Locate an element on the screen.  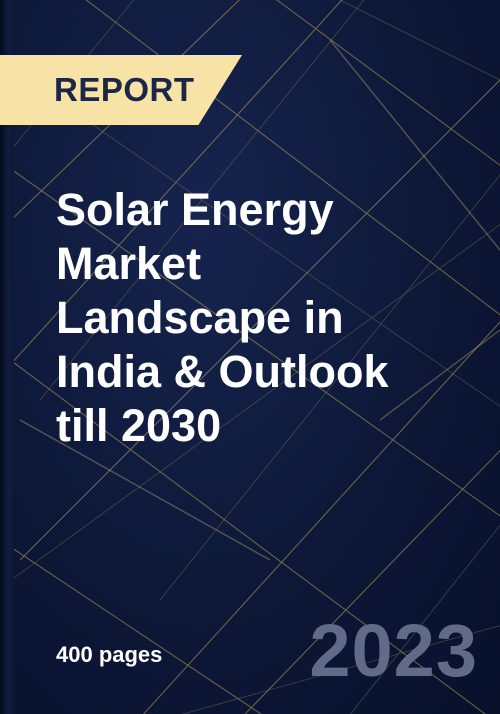
report-badge is located at coordinates (121, 90).